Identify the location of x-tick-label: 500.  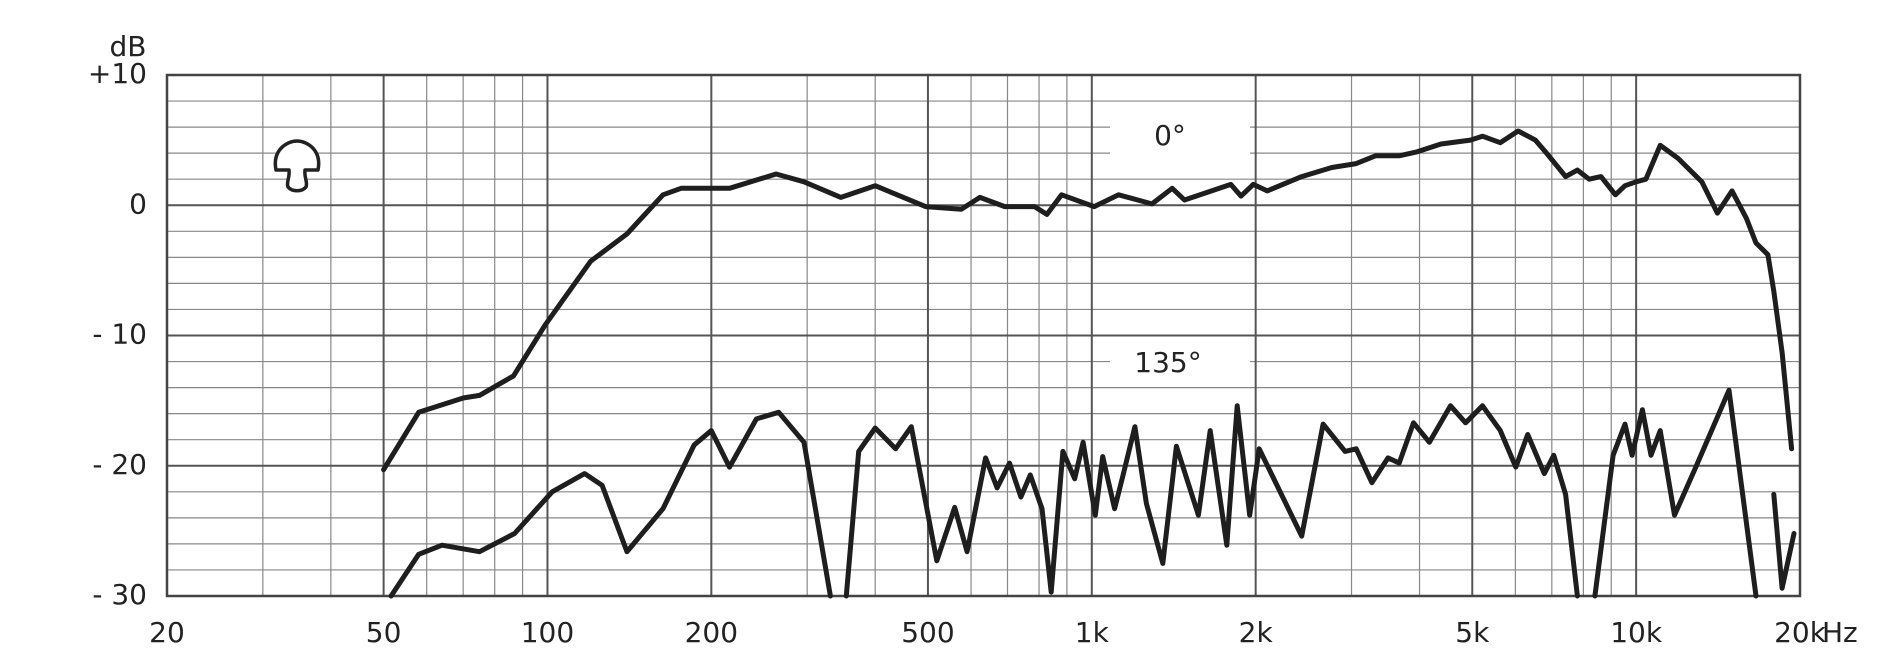
(927, 632).